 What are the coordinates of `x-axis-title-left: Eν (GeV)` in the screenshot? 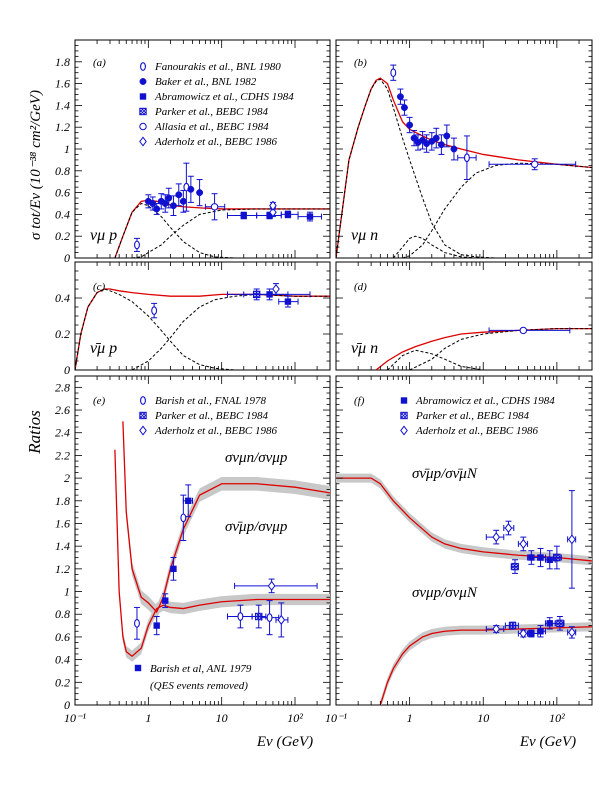 It's located at (284, 742).